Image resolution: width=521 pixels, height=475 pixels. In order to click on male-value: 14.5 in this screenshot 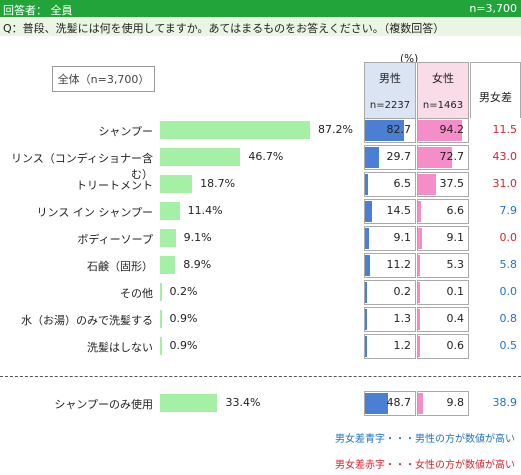, I will do `click(399, 210)`.